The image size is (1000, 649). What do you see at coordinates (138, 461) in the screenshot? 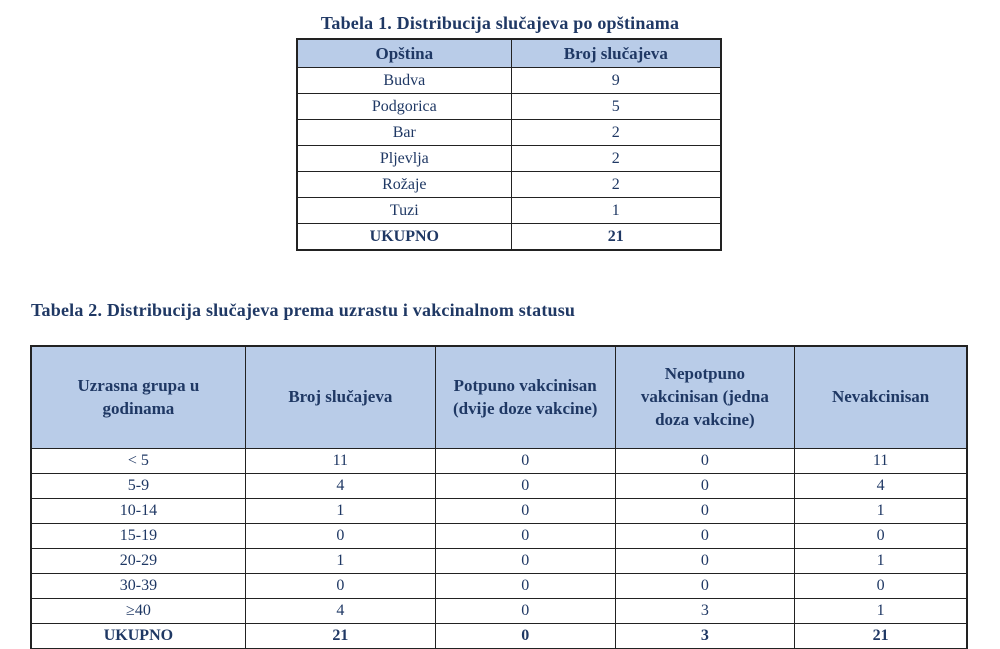
I see `table-cell: < 5` at bounding box center [138, 461].